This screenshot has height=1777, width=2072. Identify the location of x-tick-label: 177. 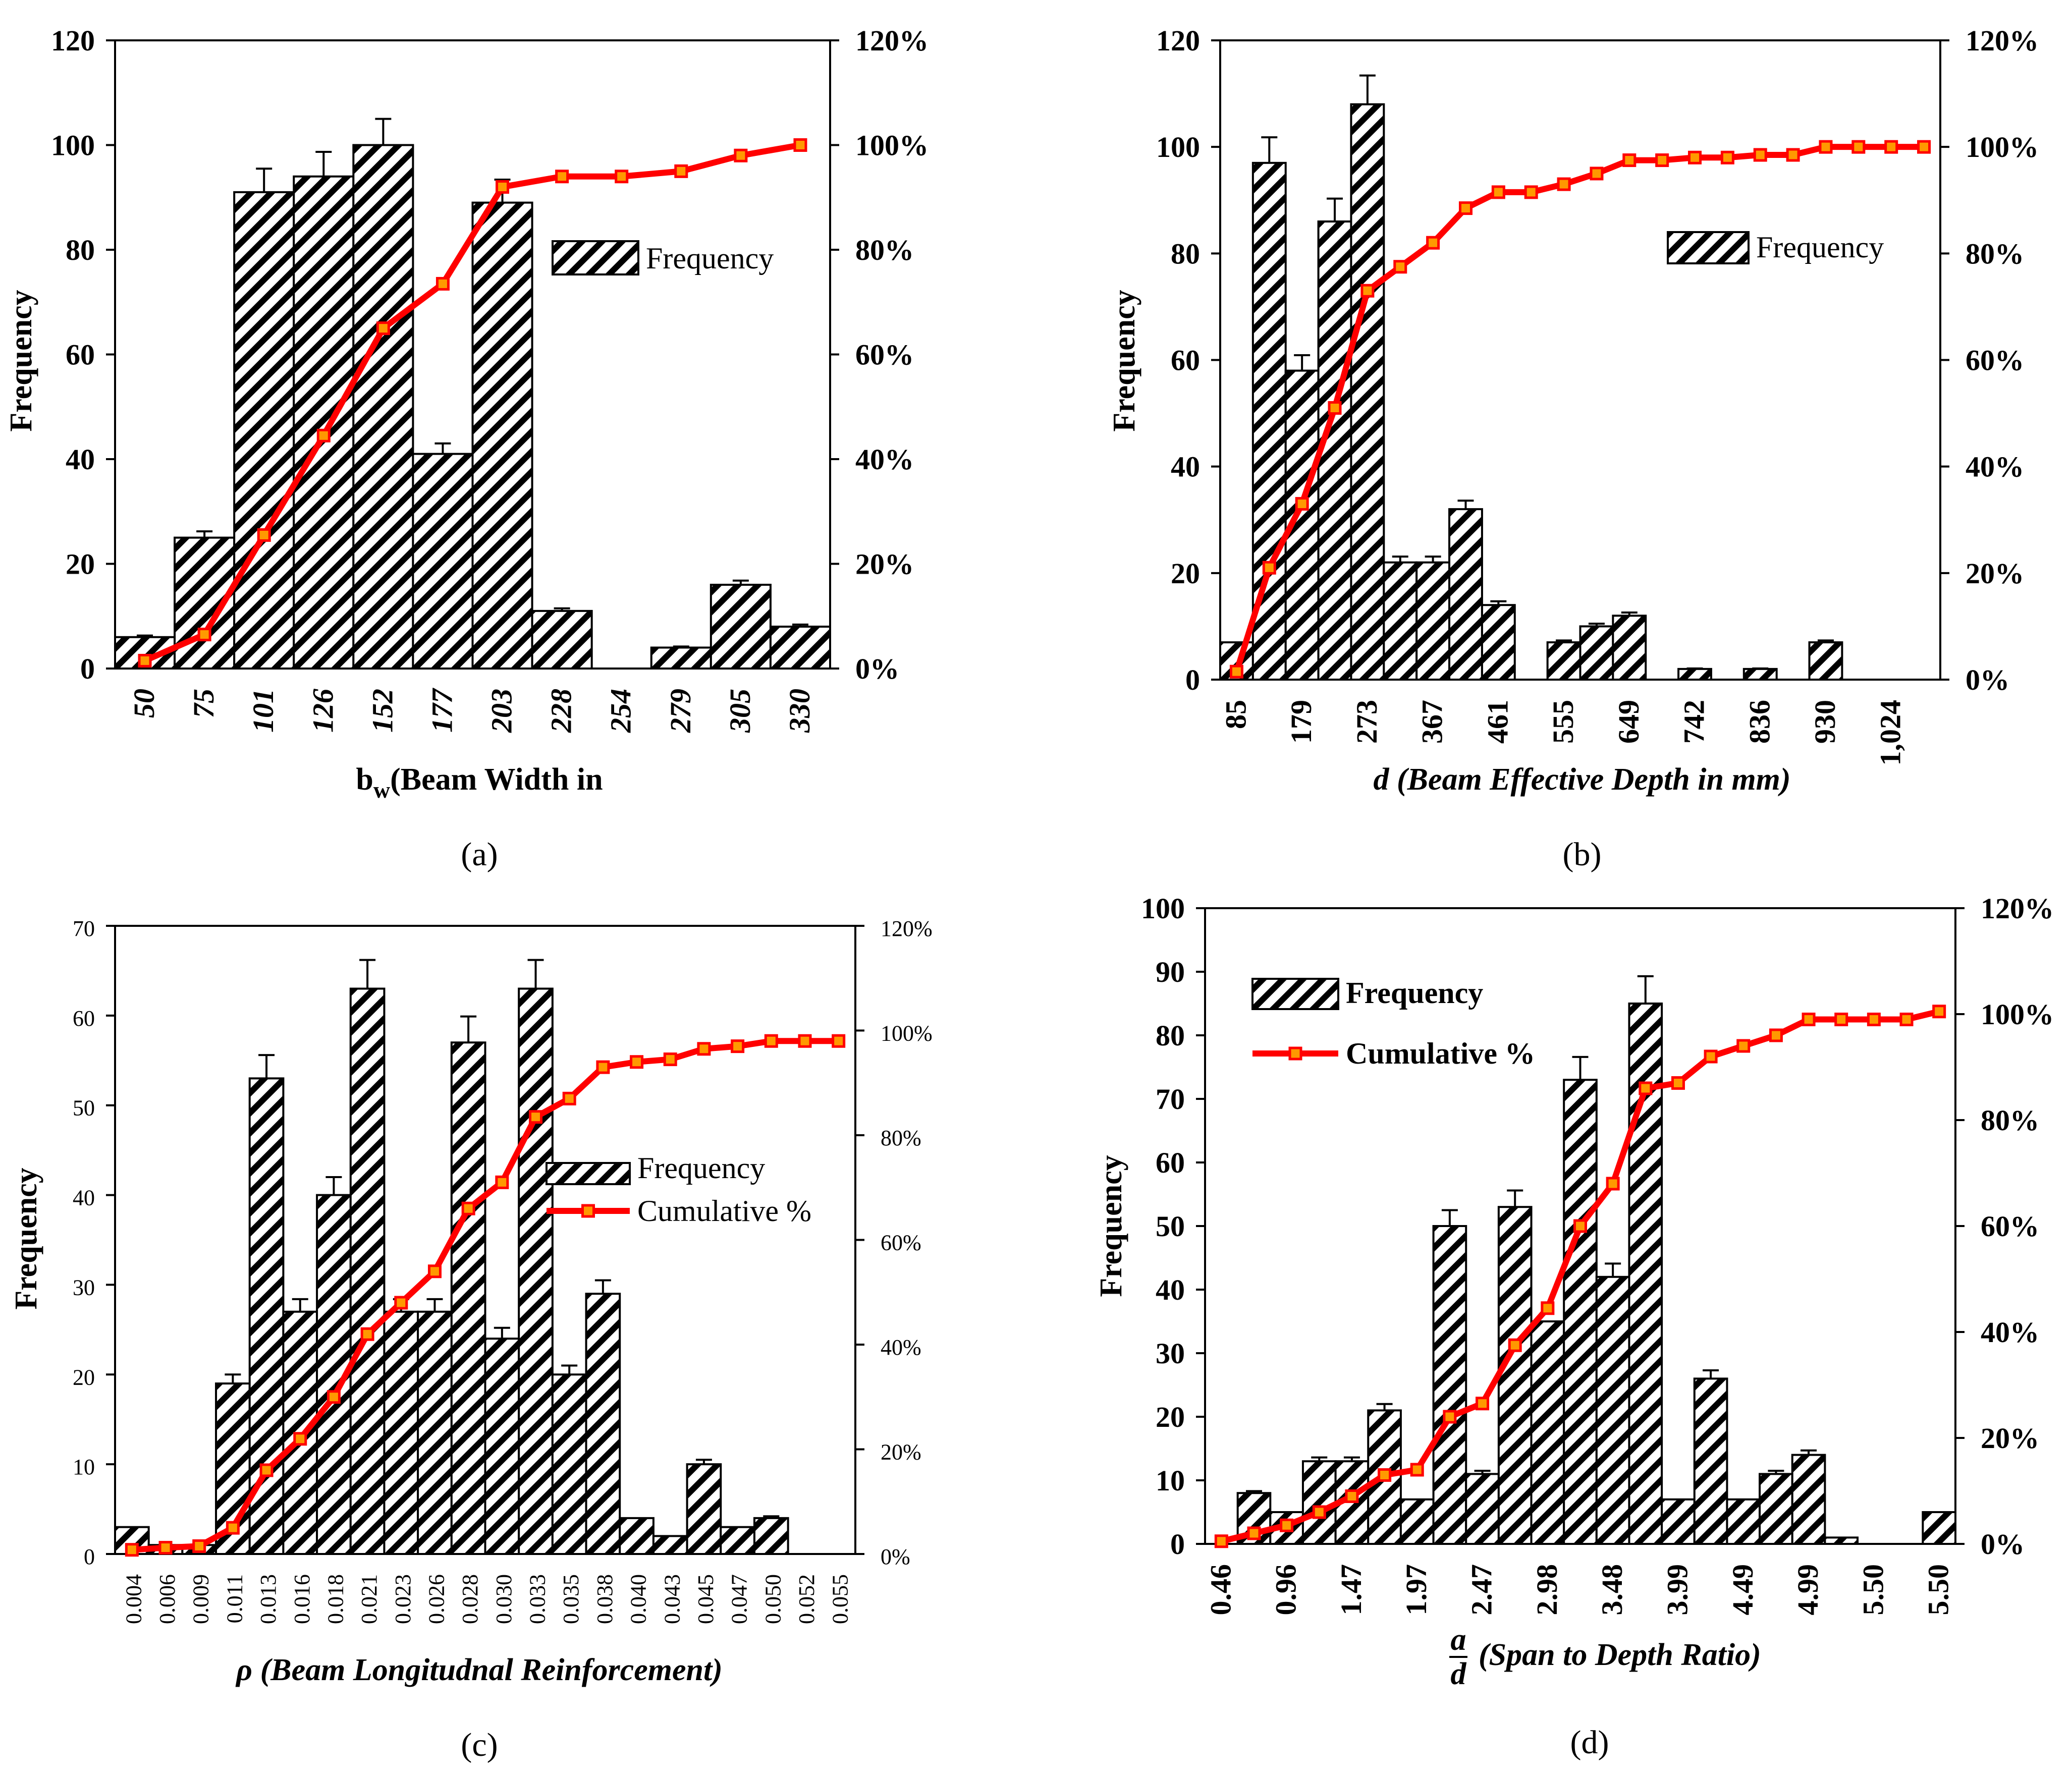
(442, 710).